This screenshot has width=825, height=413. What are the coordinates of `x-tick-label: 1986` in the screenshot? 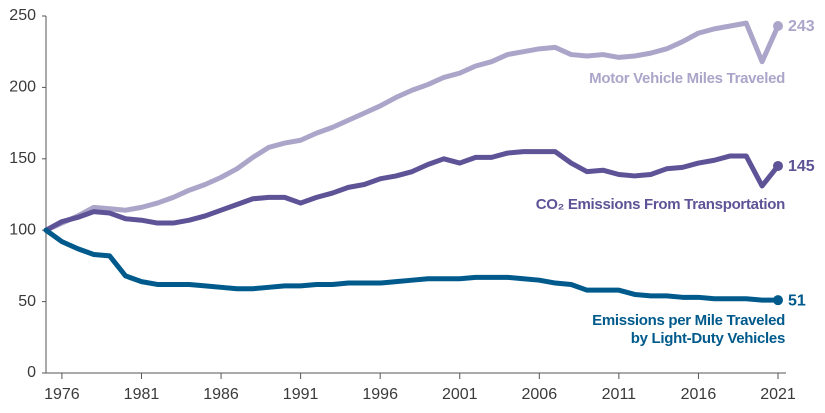 It's located at (221, 394).